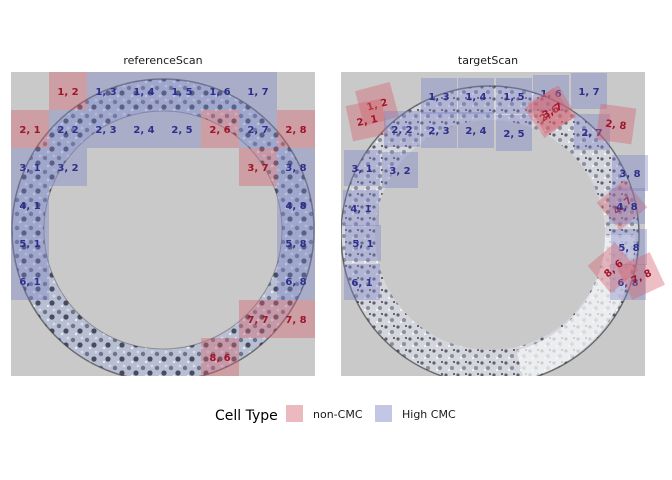 This screenshot has height=480, width=672. I want to click on cell-label: 8, 6, so click(219, 358).